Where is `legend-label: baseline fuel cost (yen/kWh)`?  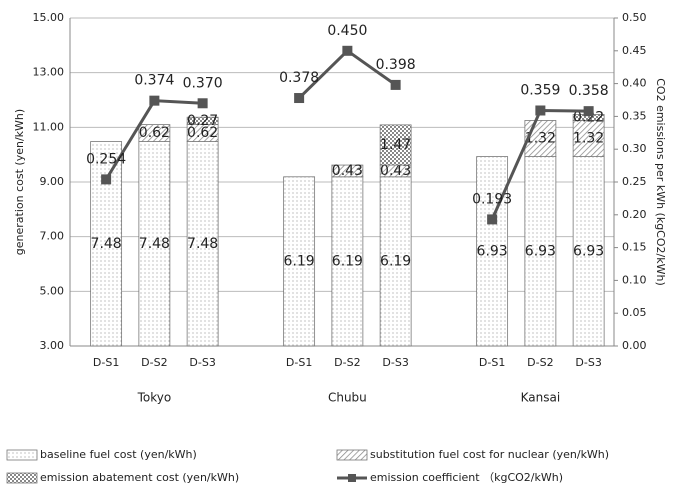 legend-label: baseline fuel cost (yen/kWh) is located at coordinates (118, 454).